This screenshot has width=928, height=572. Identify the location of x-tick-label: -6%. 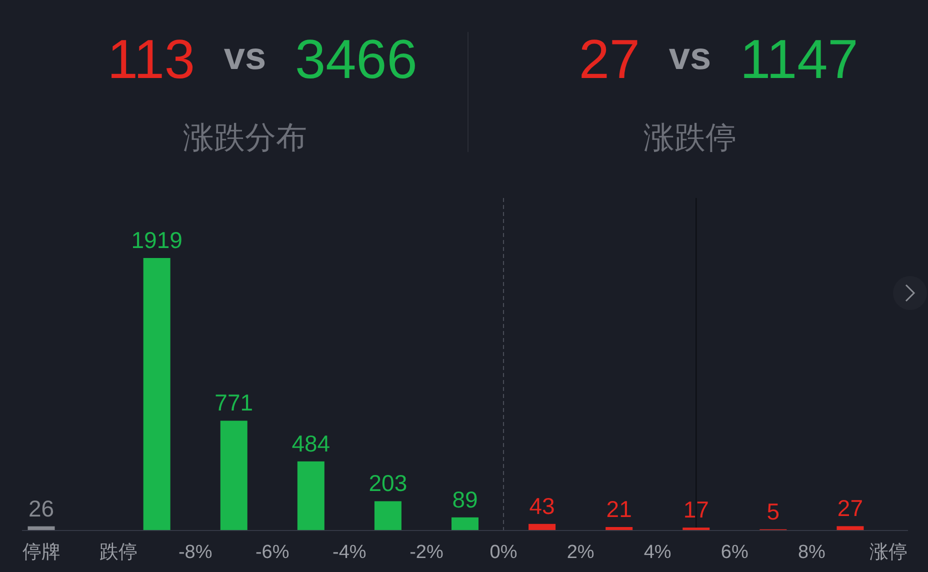
(272, 552).